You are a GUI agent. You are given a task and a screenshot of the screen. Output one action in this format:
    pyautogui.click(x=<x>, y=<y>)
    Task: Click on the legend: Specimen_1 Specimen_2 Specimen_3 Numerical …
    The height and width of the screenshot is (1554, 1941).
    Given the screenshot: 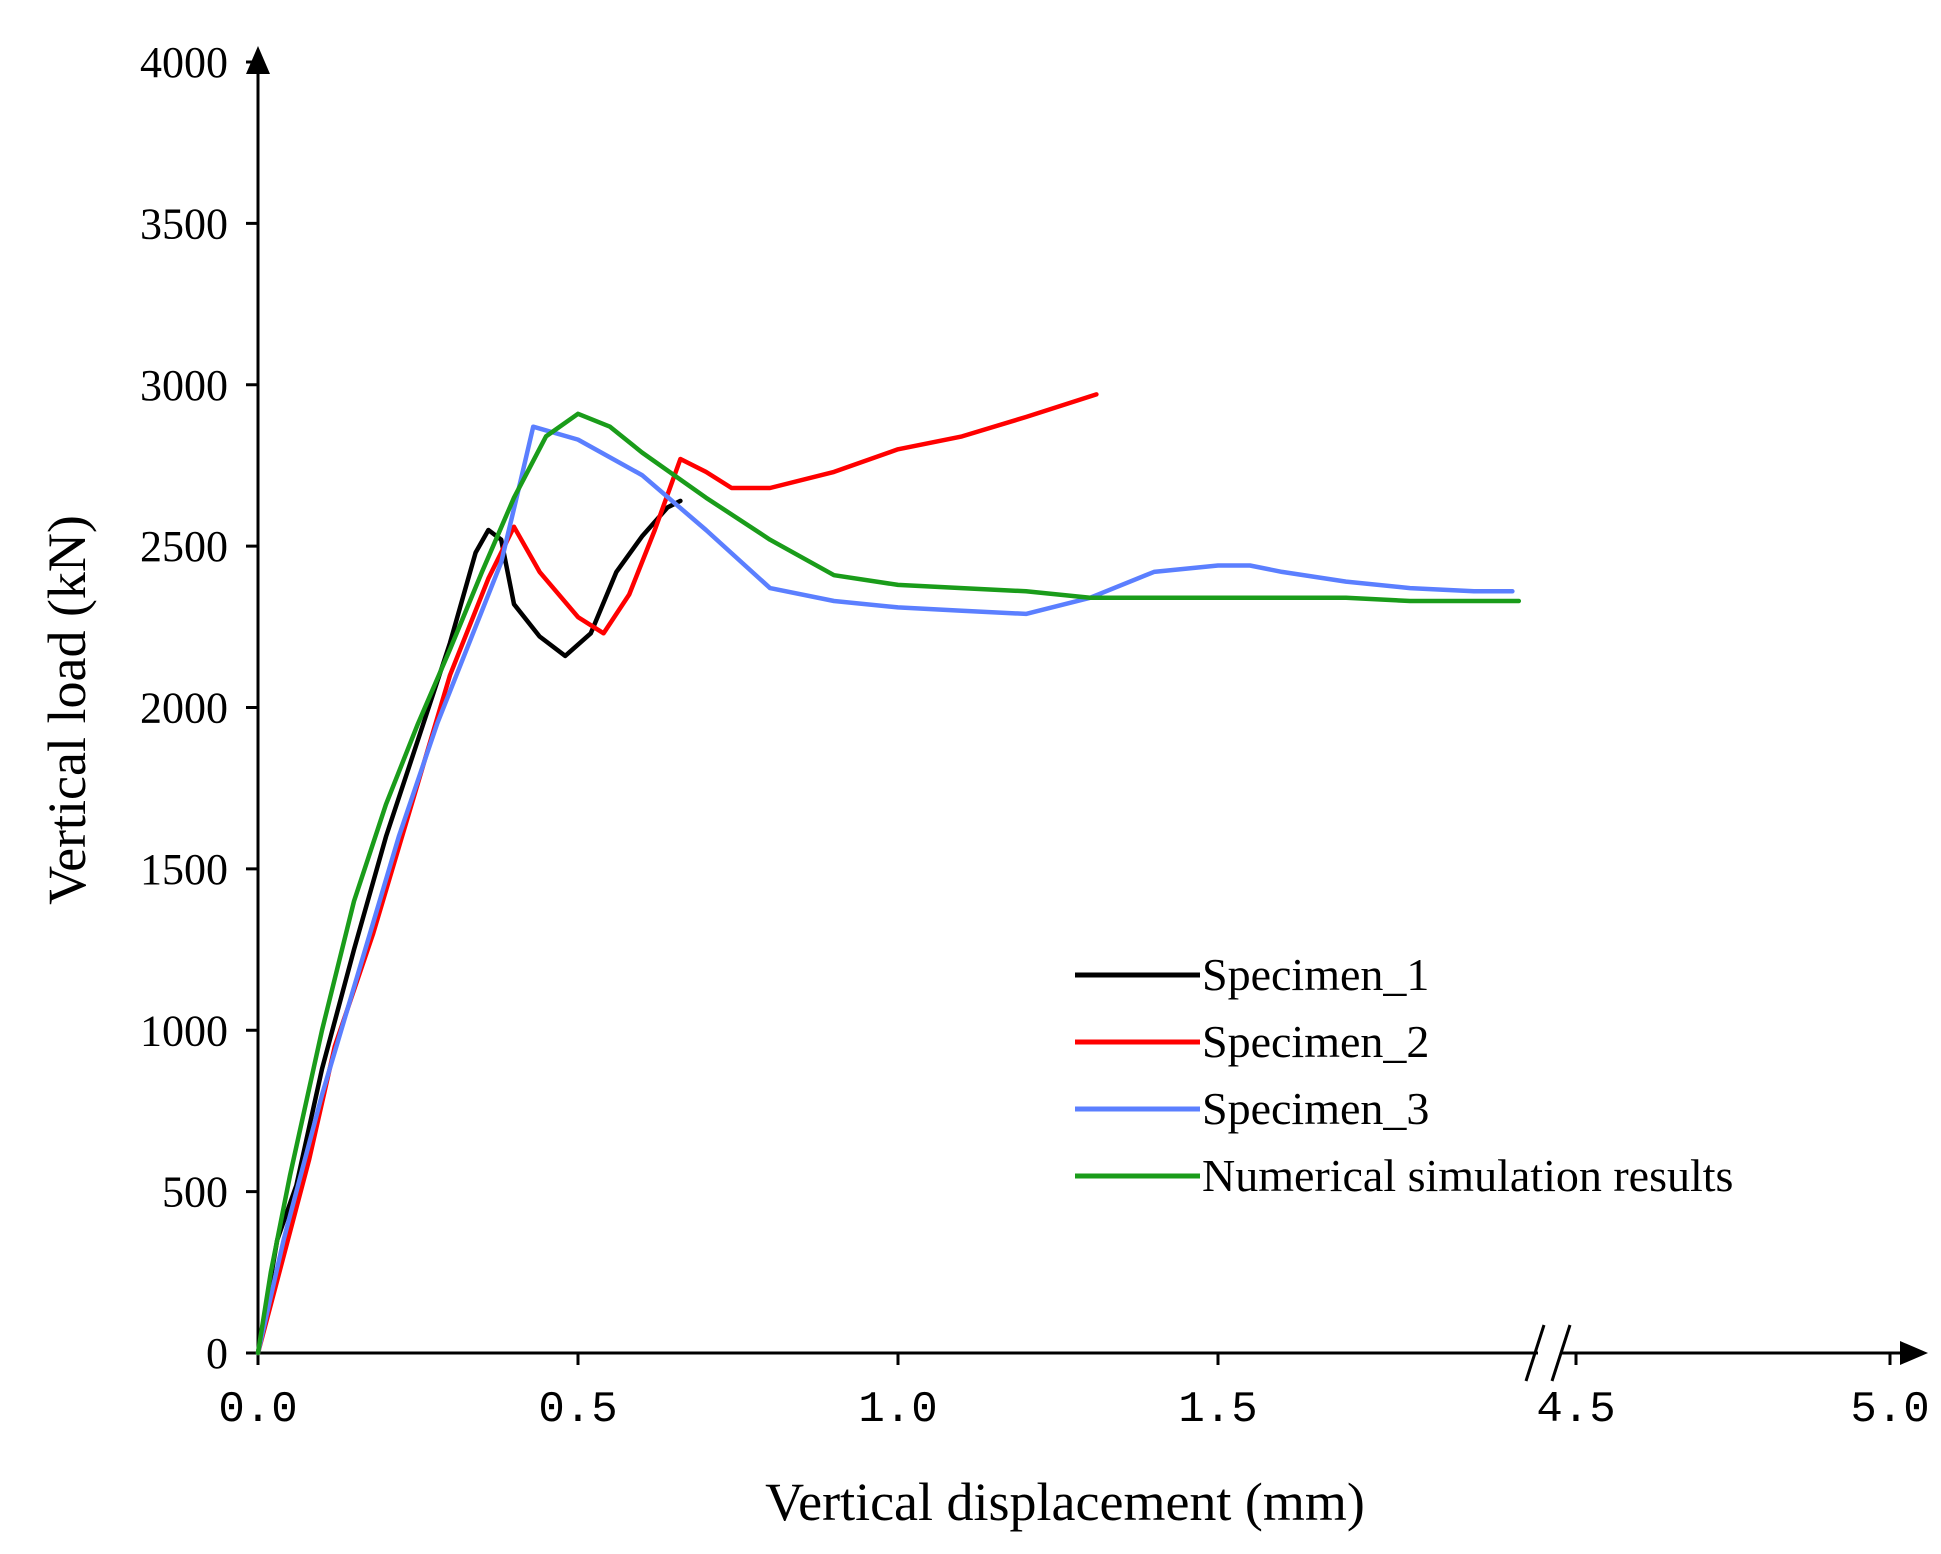 What is the action you would take?
    pyautogui.click(x=1404, y=1075)
    